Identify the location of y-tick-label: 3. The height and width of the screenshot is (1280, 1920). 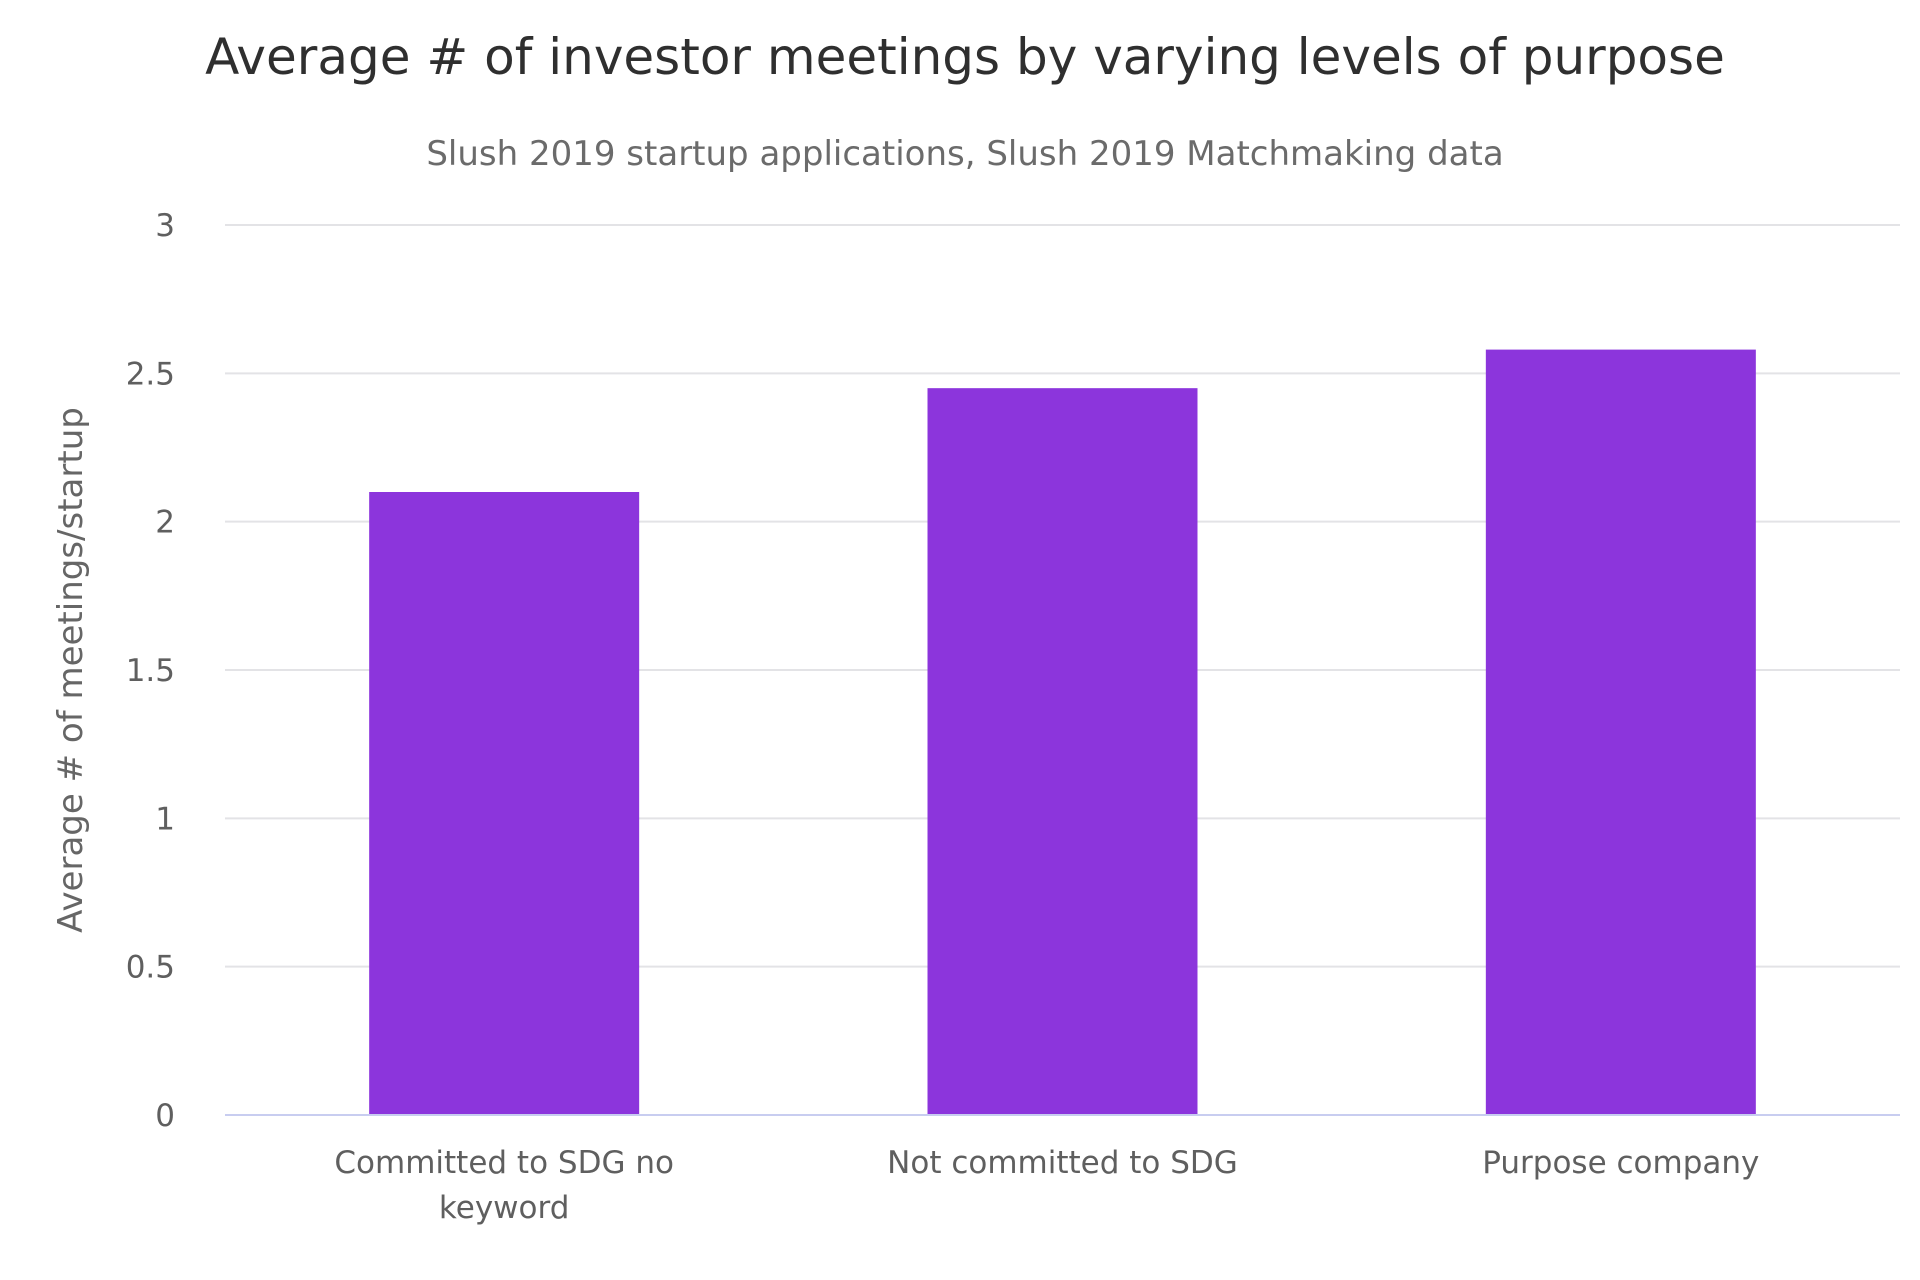
(165, 226).